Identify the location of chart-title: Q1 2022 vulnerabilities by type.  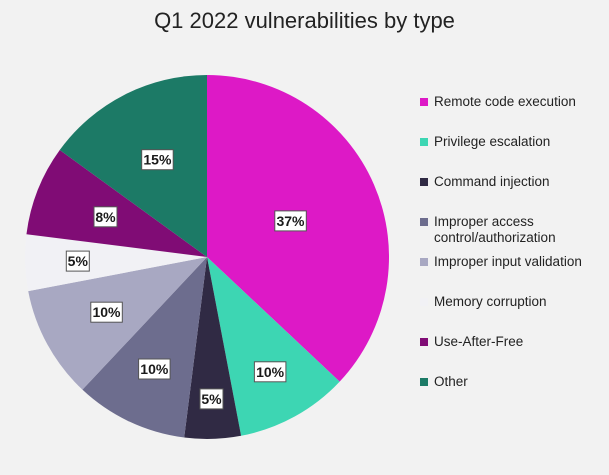
(304, 20).